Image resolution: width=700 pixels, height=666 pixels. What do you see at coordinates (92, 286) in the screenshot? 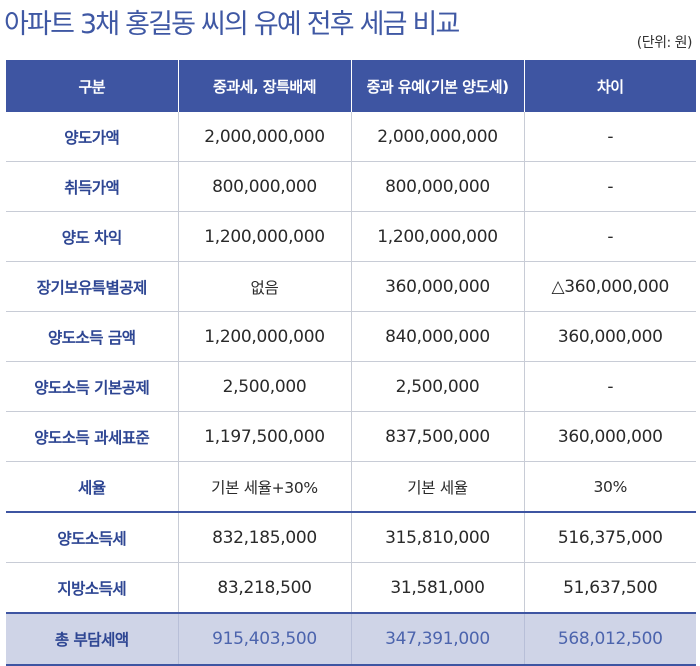
I see `row-label: 장기보유특별공제` at bounding box center [92, 286].